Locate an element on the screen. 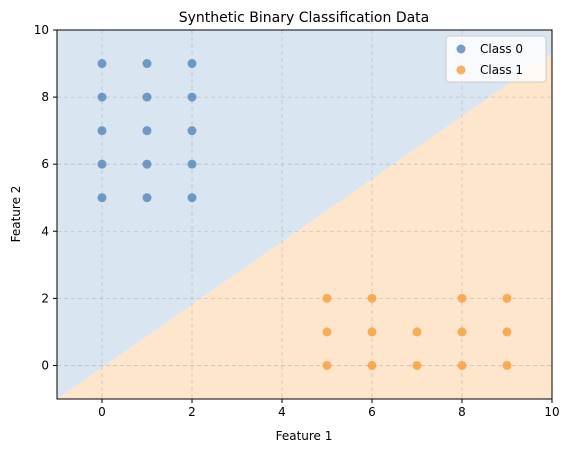 The height and width of the screenshot is (453, 571). legend: Class 0 Class 1 is located at coordinates (496, 59).